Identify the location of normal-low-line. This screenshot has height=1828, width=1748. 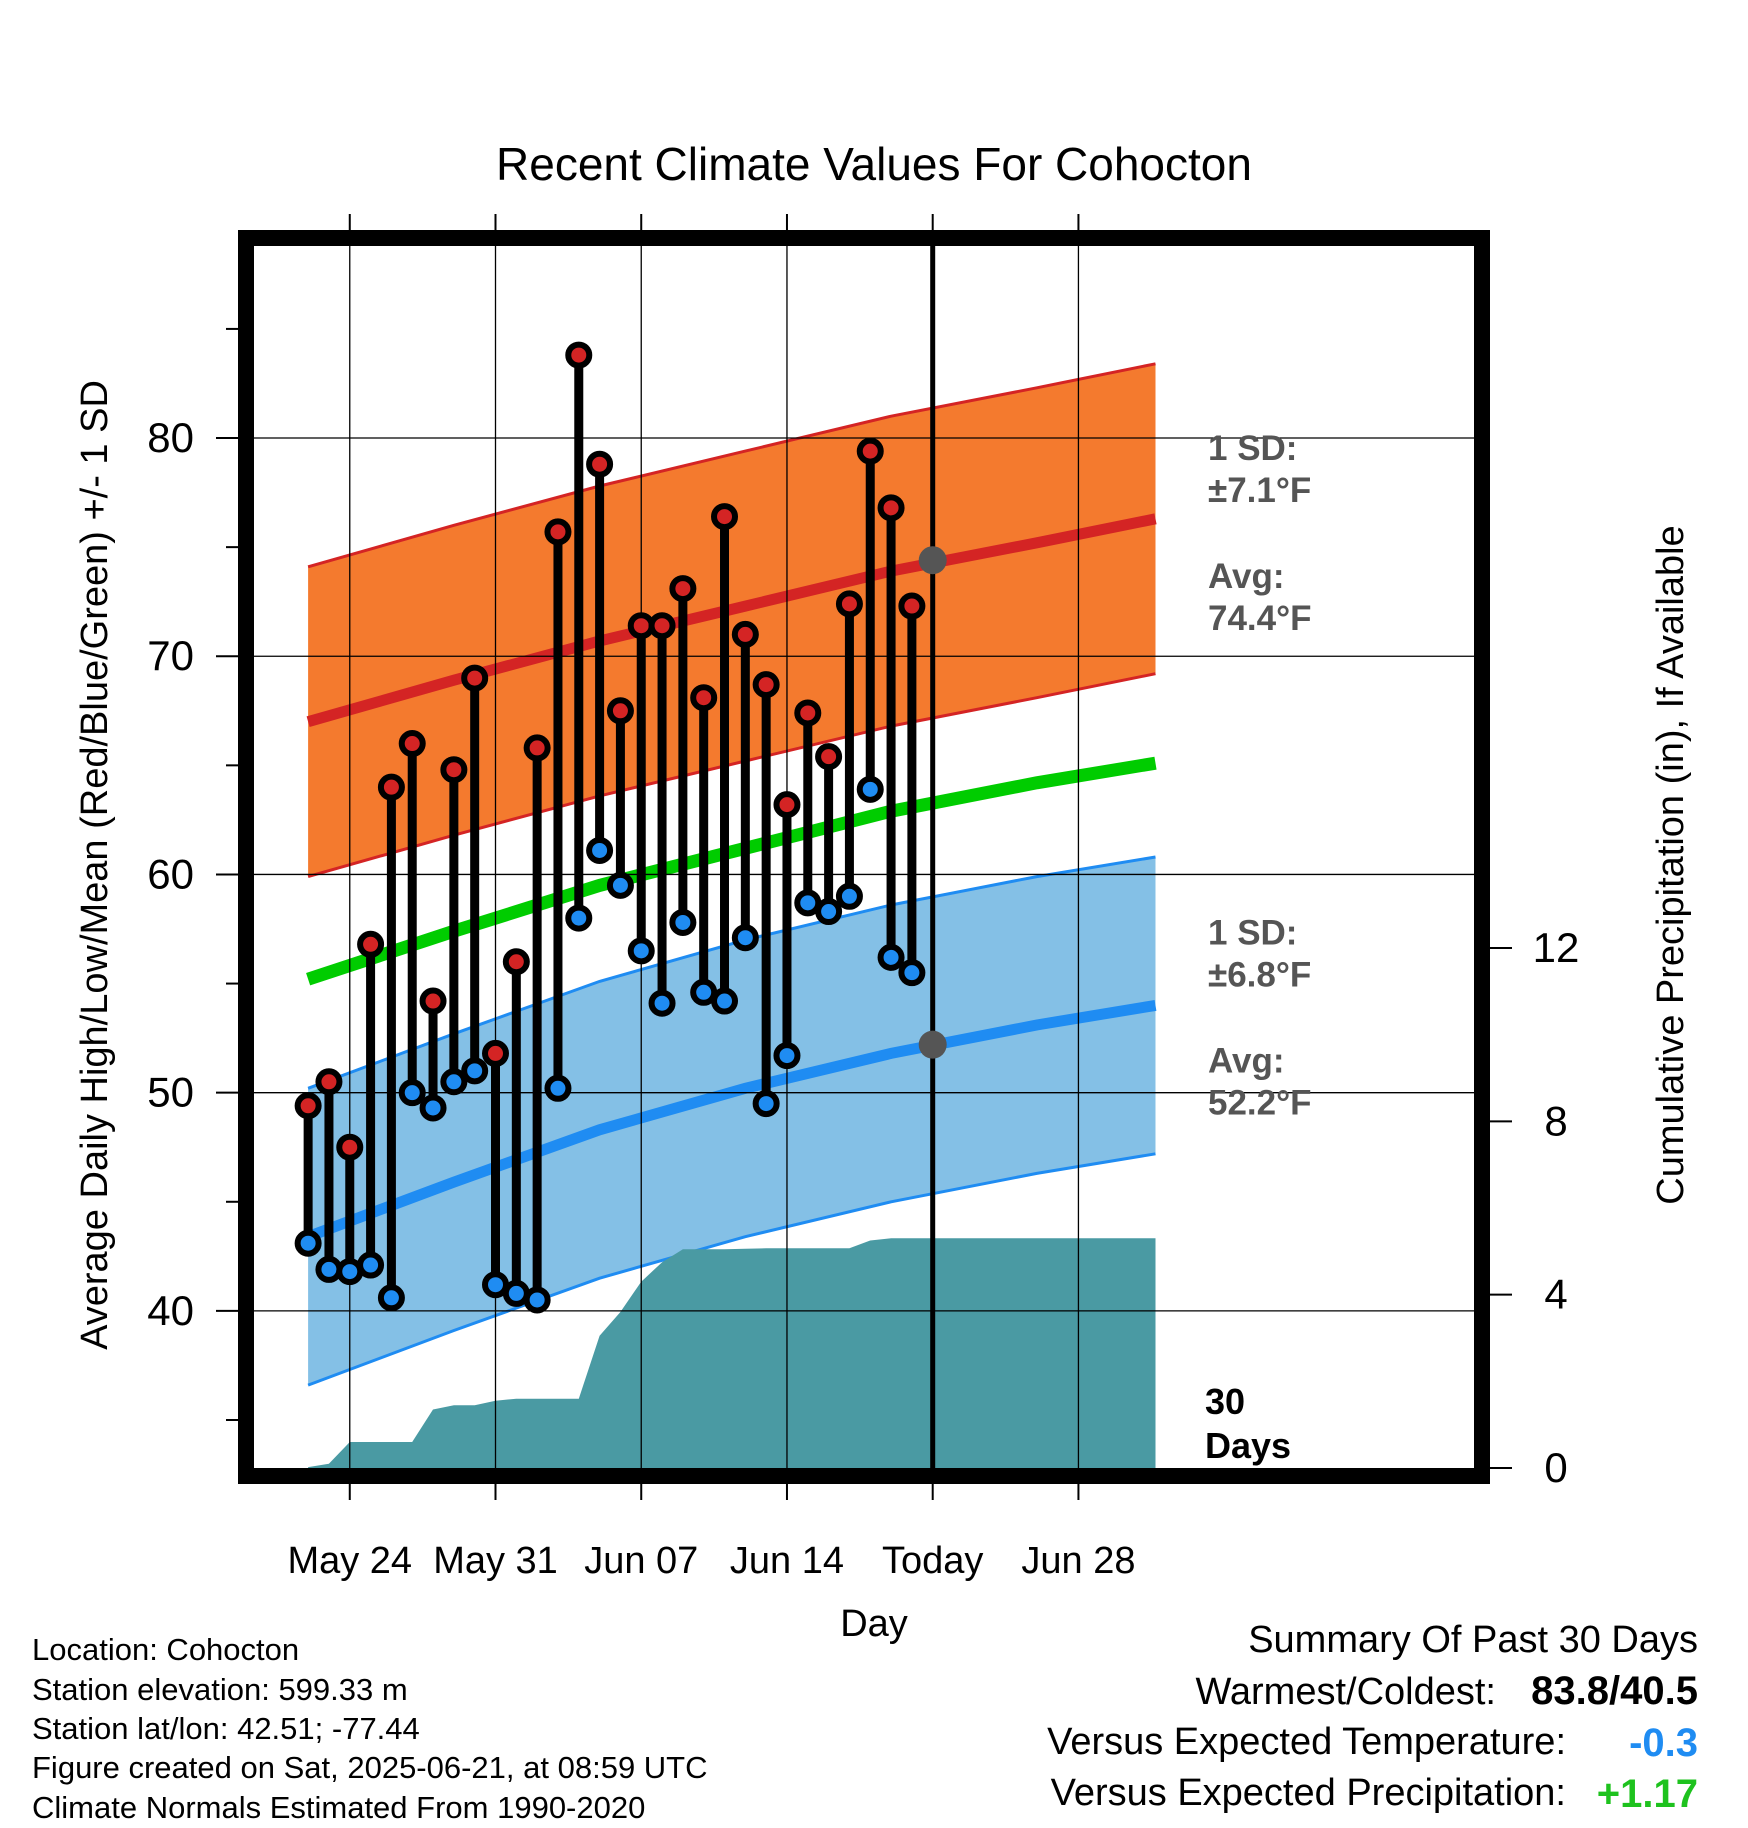
(731, 1120).